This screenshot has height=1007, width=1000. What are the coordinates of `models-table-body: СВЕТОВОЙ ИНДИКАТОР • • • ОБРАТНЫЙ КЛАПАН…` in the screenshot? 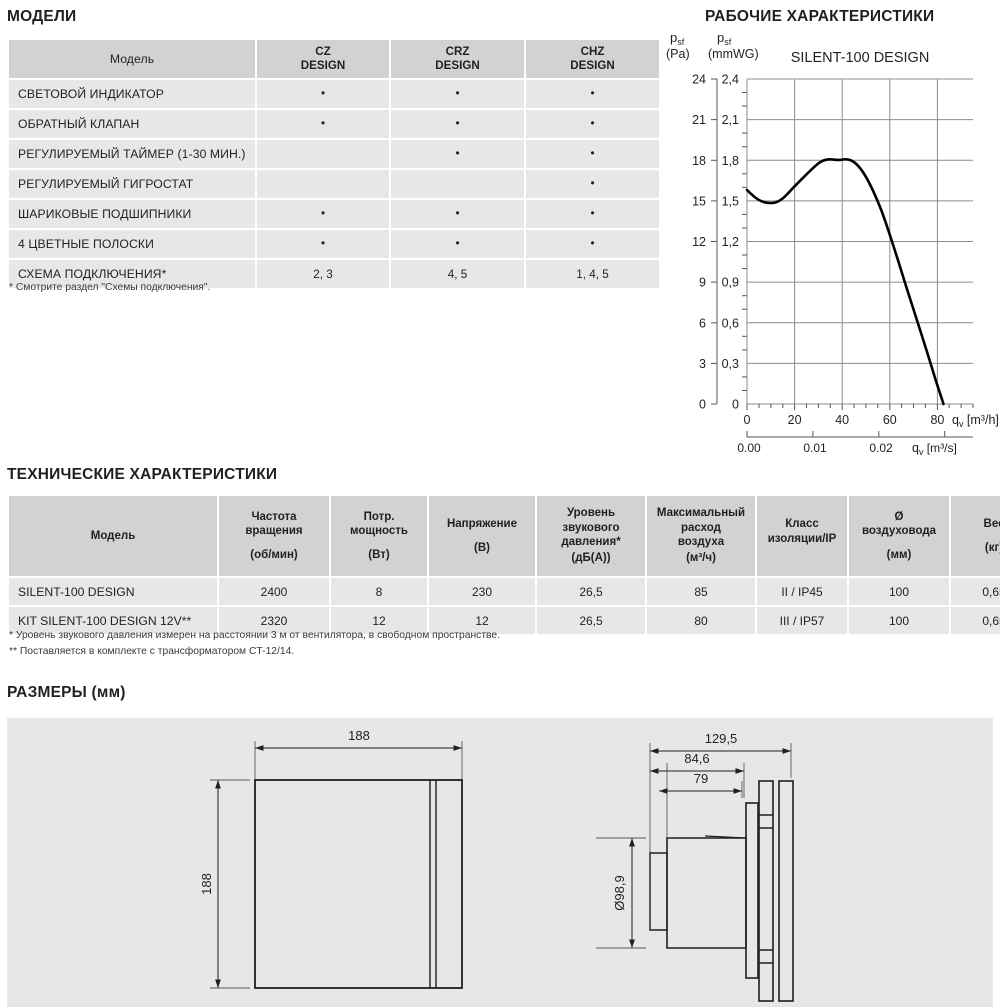 It's located at (334, 184).